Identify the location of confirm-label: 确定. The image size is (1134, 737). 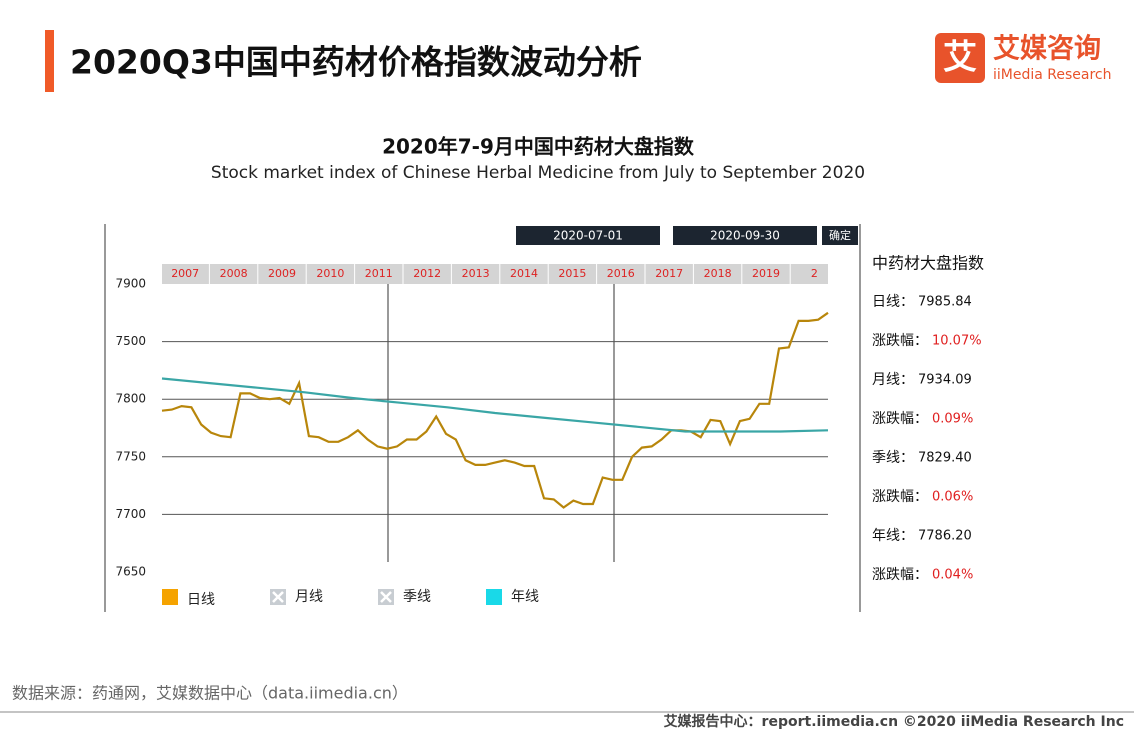
(840, 235).